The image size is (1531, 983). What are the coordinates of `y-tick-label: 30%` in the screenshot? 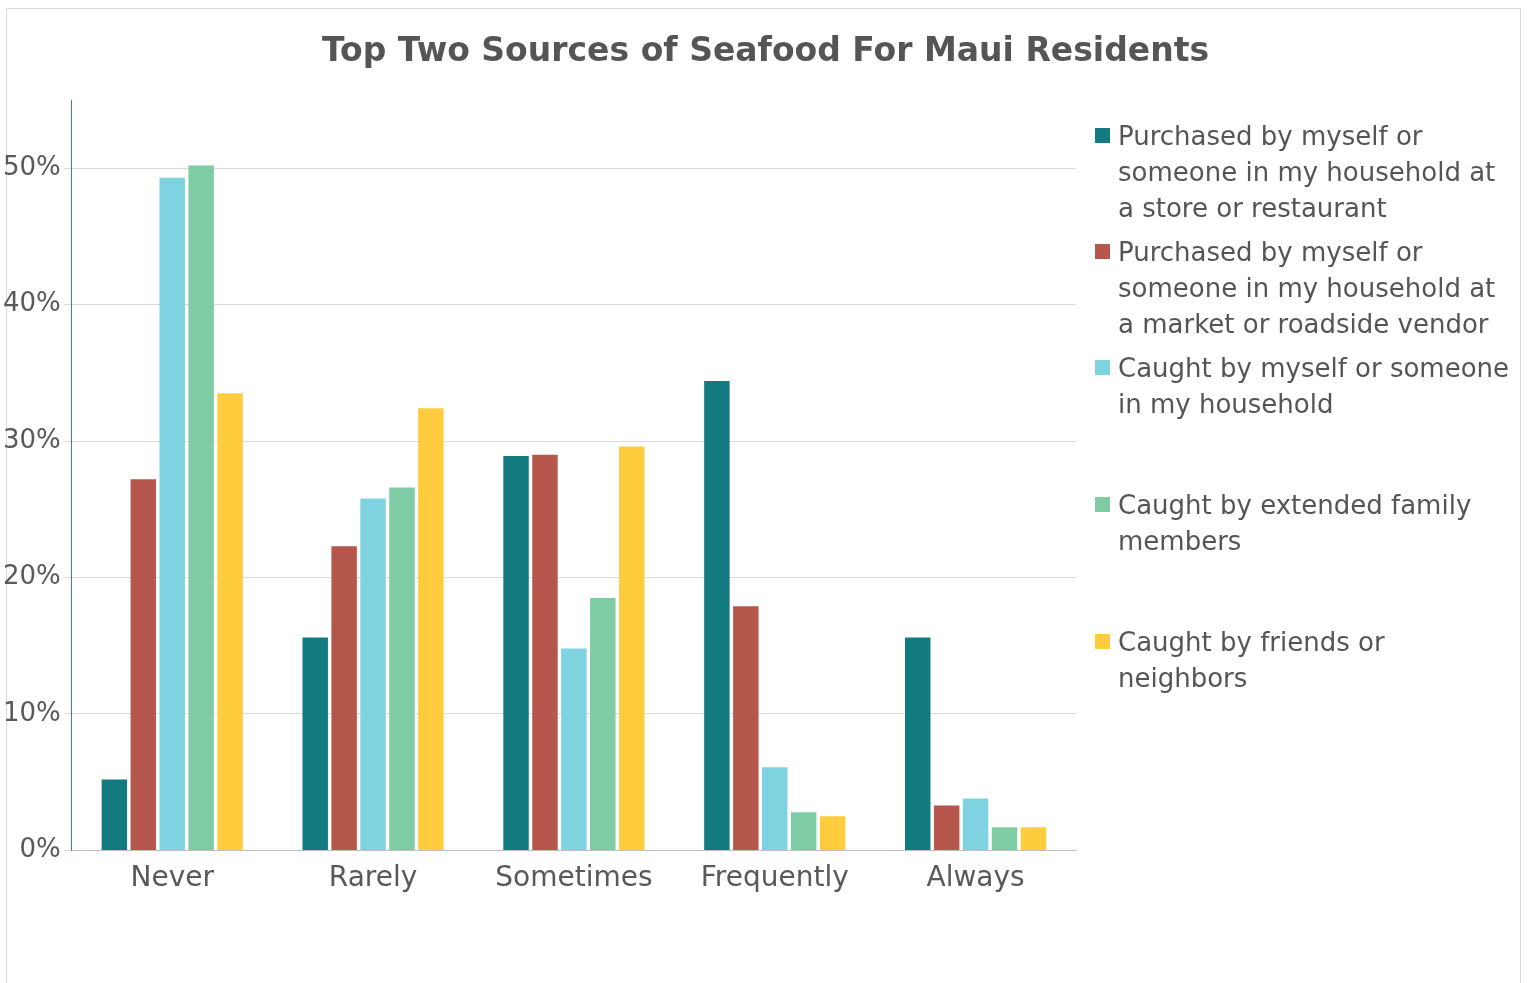 It's located at (31, 438).